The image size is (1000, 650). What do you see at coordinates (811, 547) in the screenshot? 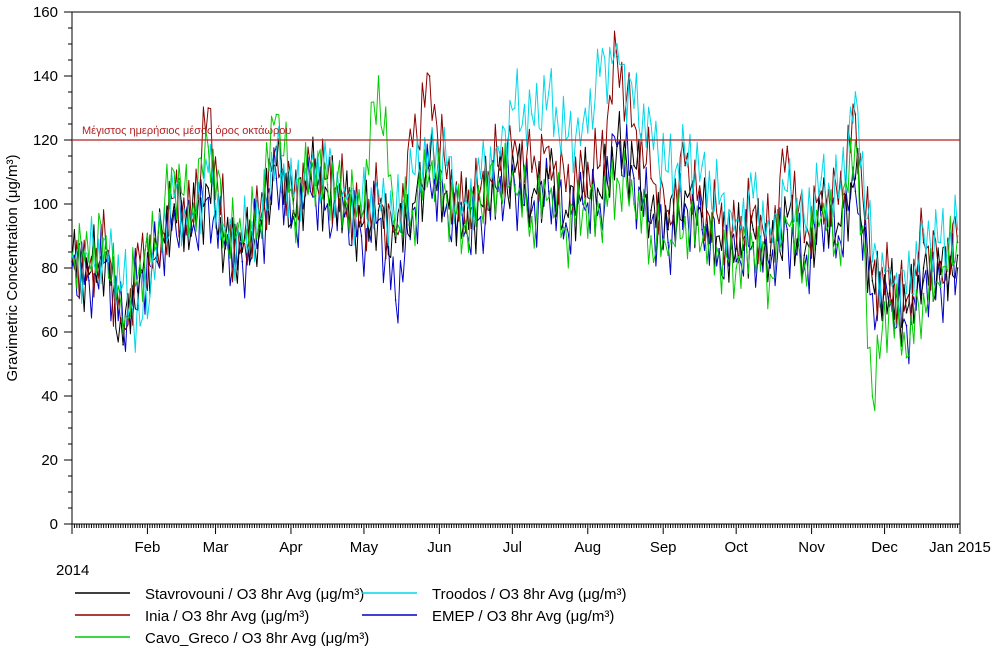
I see `x-tick-label: Nov` at bounding box center [811, 547].